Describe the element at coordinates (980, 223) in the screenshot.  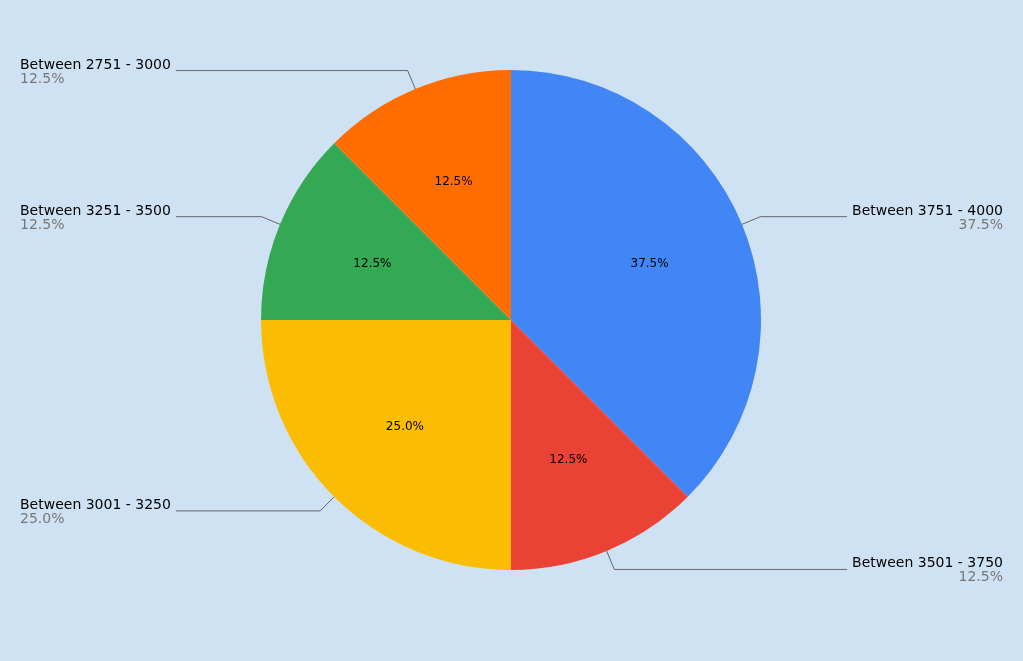
I see `data-label: 37.5%` at that location.